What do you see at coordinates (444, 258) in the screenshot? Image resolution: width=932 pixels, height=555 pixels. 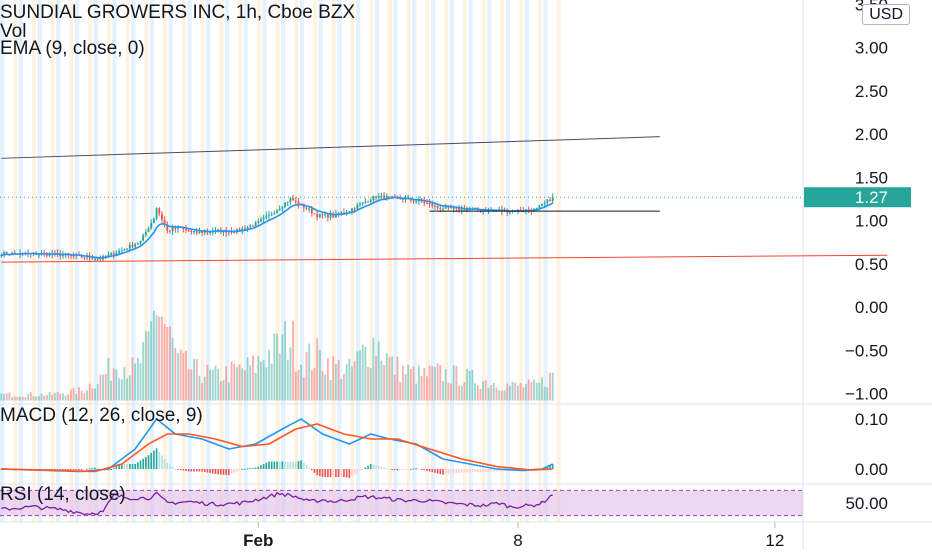 I see `support-trendline` at bounding box center [444, 258].